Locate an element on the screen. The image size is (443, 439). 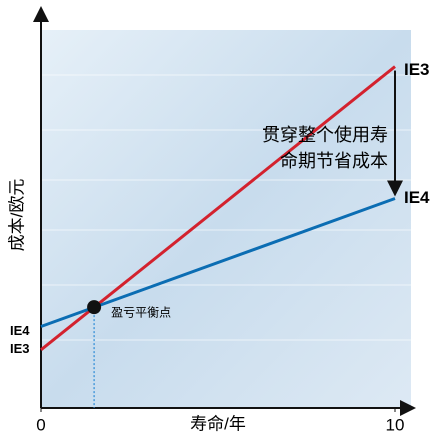
x-axis-label: 寿命/年 is located at coordinates (218, 423).